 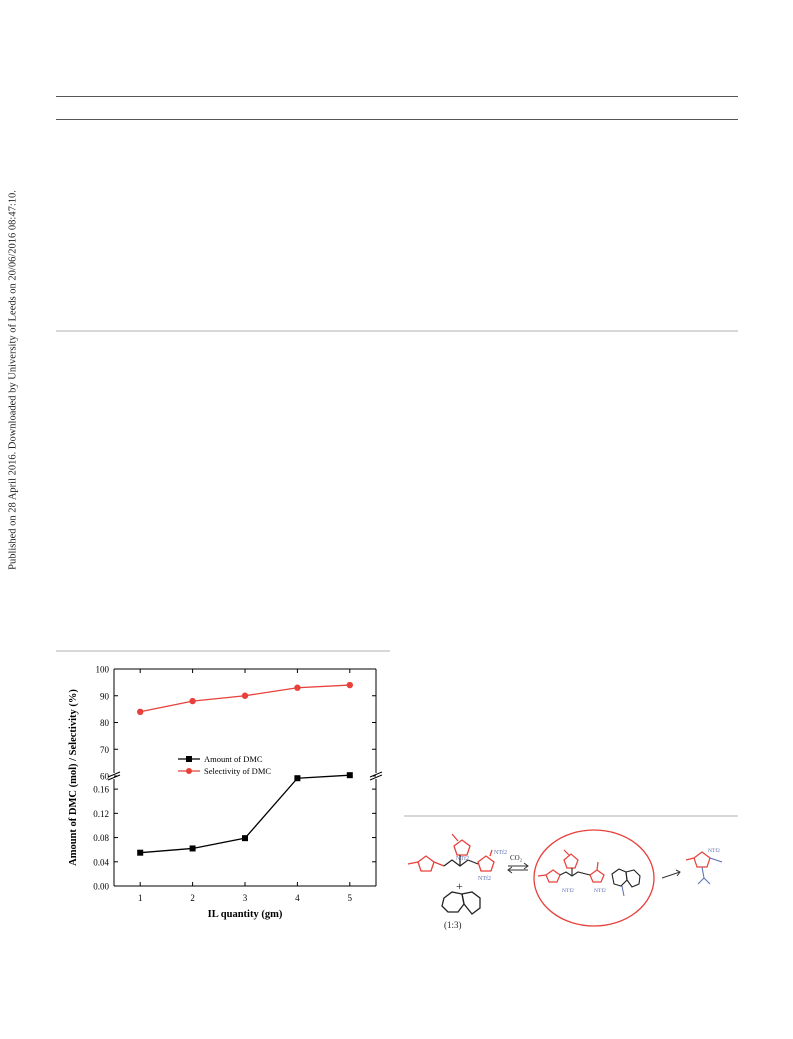 I want to click on y-tick-label: 0.16, so click(x=101, y=790).